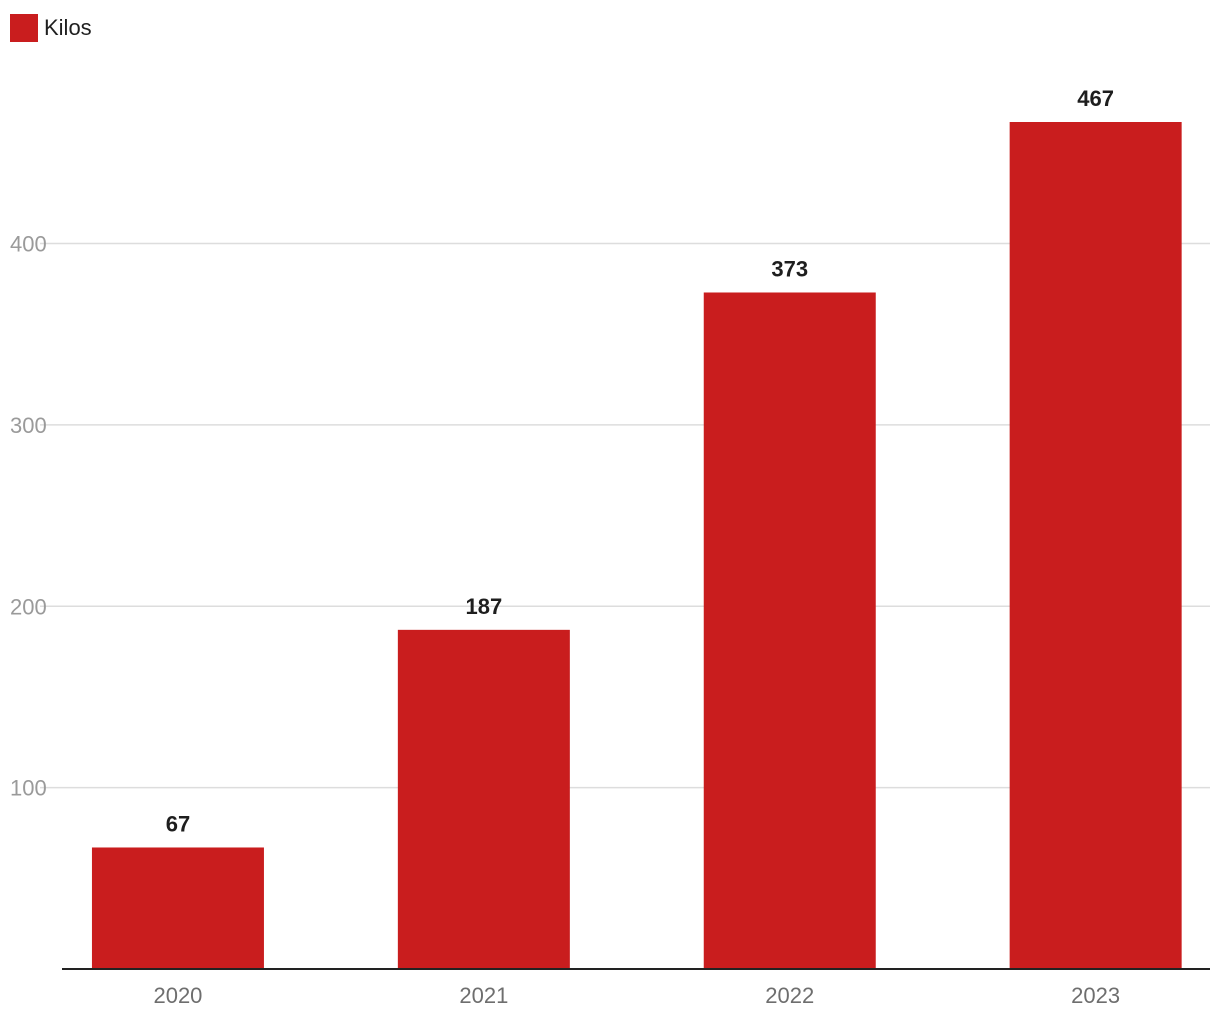 The width and height of the screenshot is (1220, 1020). What do you see at coordinates (789, 995) in the screenshot?
I see `x-tick-label-2022: 2022` at bounding box center [789, 995].